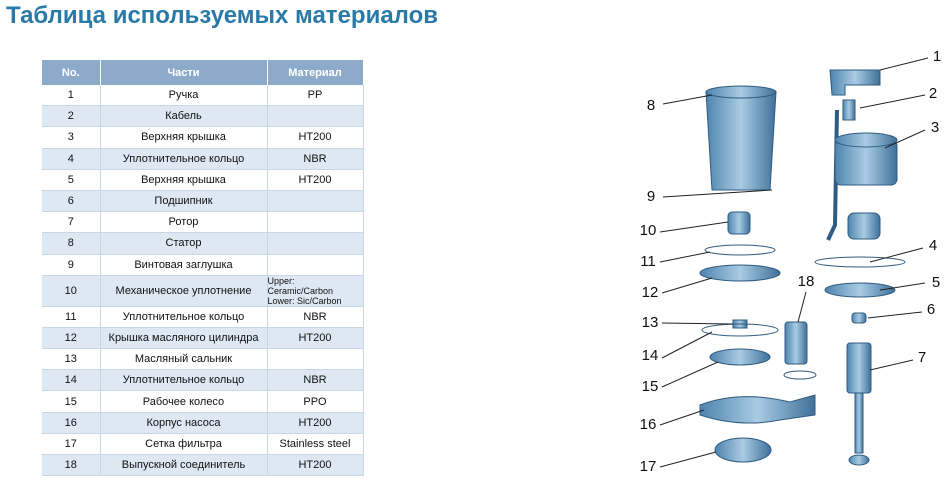 The width and height of the screenshot is (950, 482). I want to click on part-label: 7, so click(922, 357).